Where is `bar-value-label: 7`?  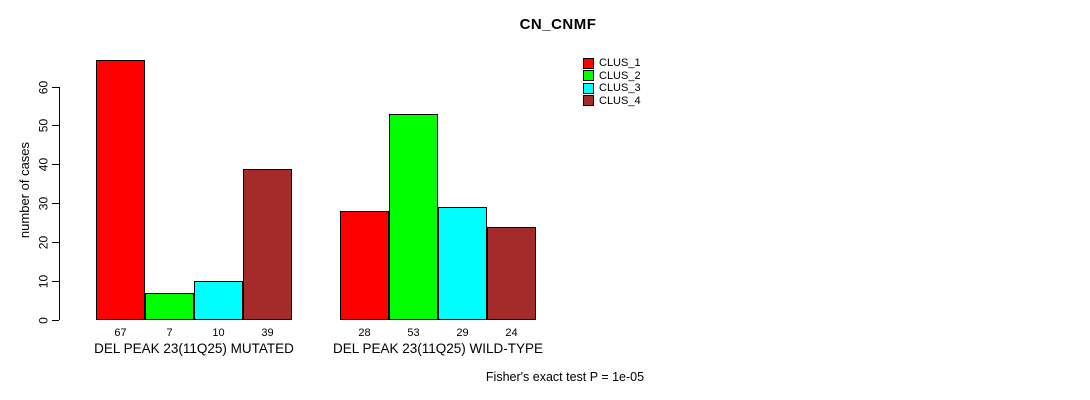 bar-value-label: 7 is located at coordinates (169, 333).